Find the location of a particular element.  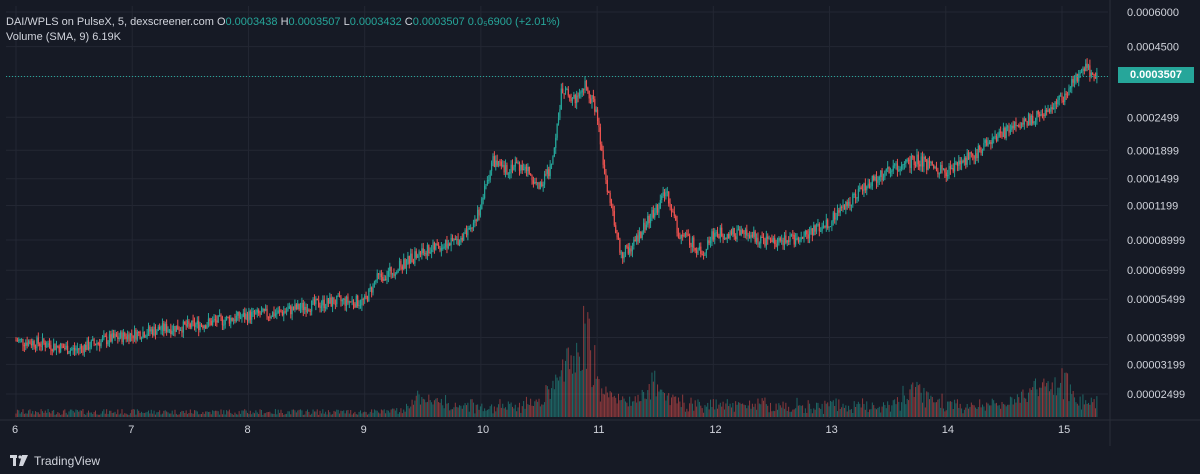

time-axis: 6 7 8 9 10 11 12 13 14 15 is located at coordinates (541, 430).